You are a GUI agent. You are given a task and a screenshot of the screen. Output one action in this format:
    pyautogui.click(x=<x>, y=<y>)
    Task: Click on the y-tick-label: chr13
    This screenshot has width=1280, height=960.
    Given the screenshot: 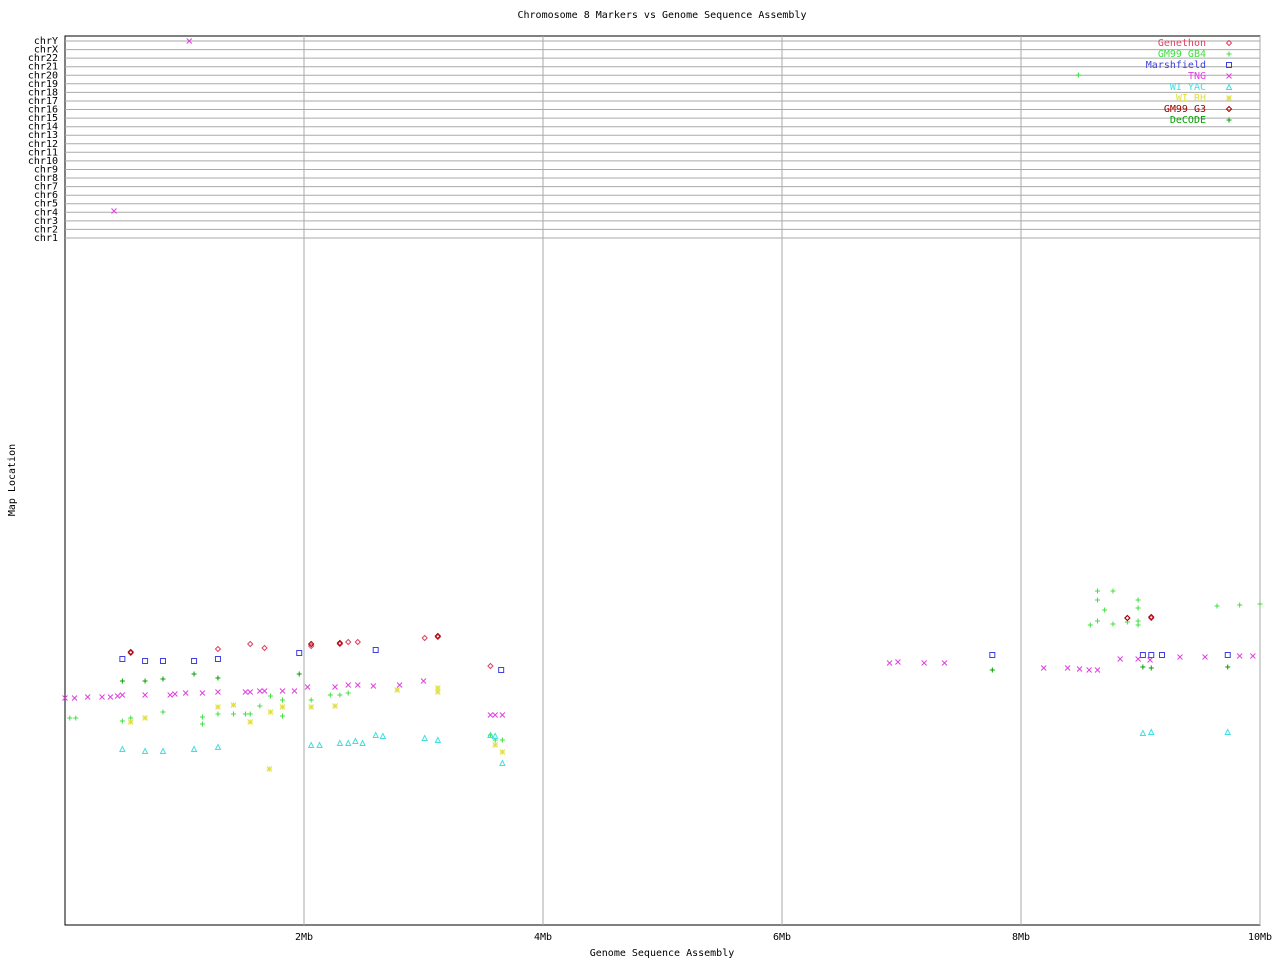 What is the action you would take?
    pyautogui.click(x=43, y=135)
    